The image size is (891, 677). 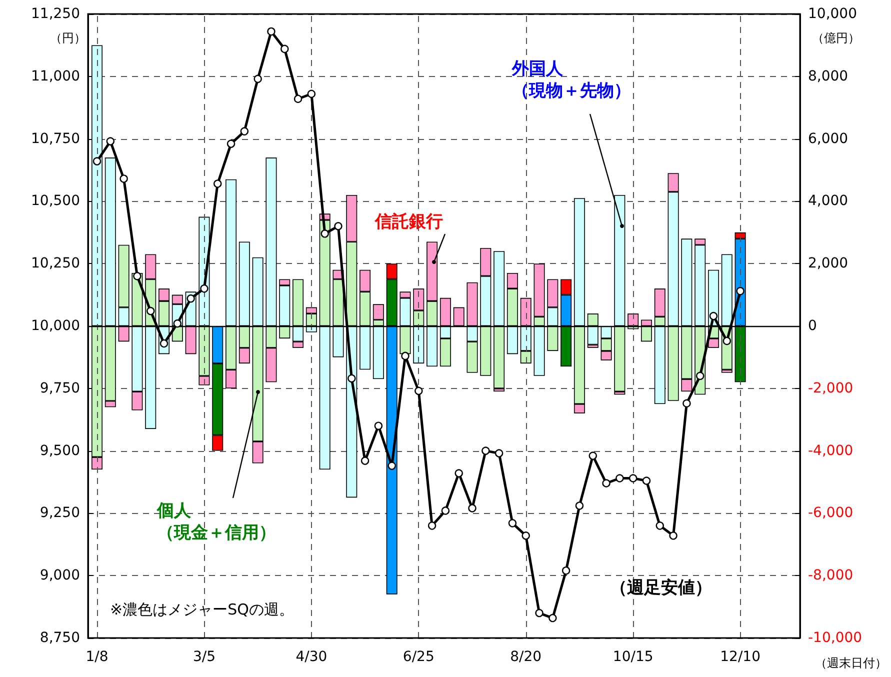 I want to click on y-tick-label: 9,500, so click(x=60, y=450).